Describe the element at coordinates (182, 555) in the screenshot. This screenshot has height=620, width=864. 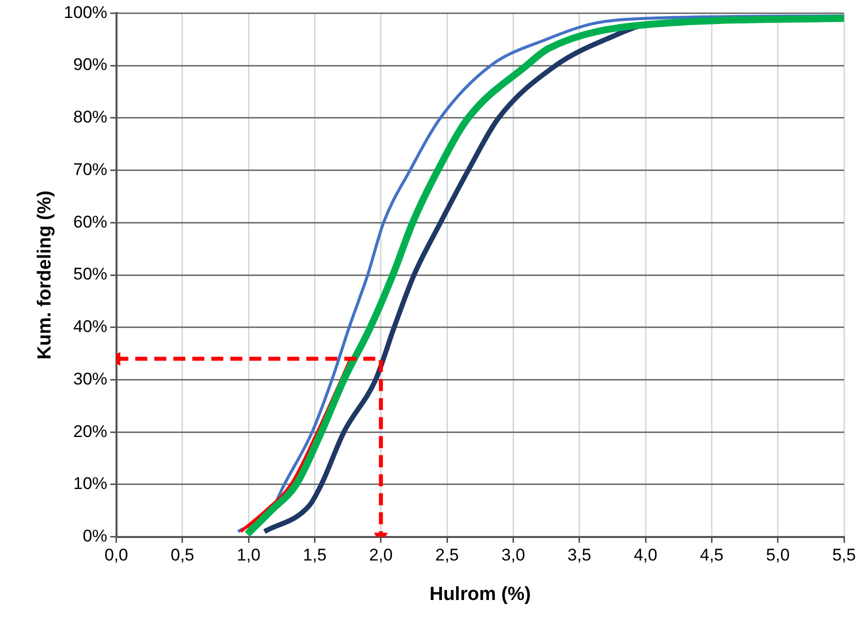
I see `x-tick-label: 0,5` at that location.